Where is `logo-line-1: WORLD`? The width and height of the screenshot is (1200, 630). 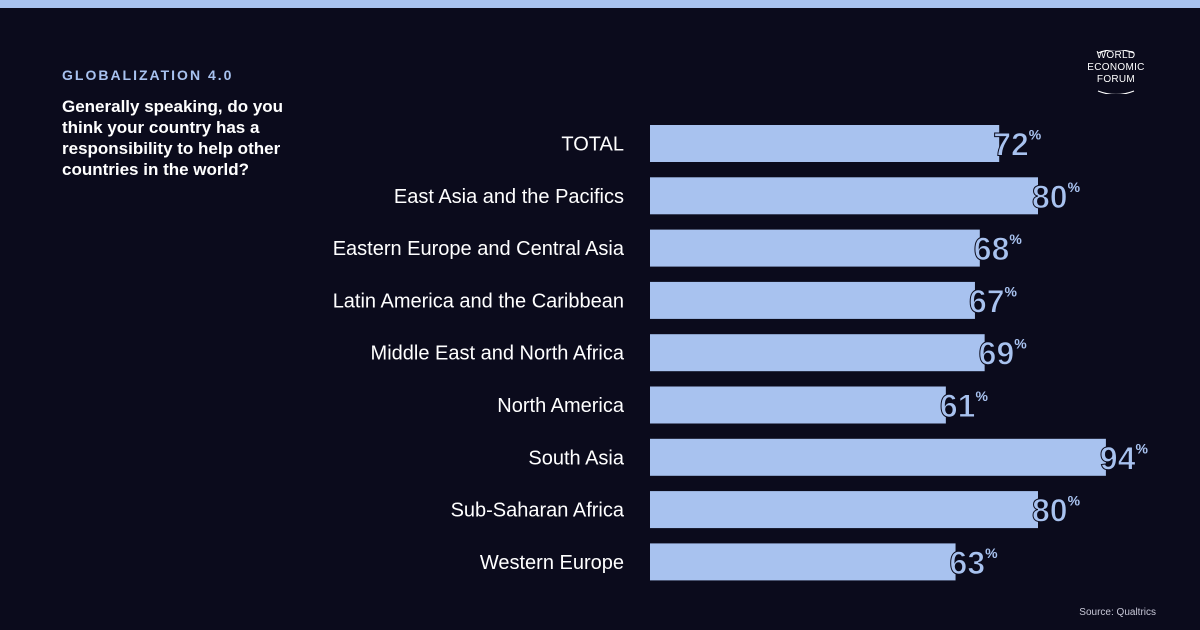 logo-line-1: WORLD is located at coordinates (1116, 55).